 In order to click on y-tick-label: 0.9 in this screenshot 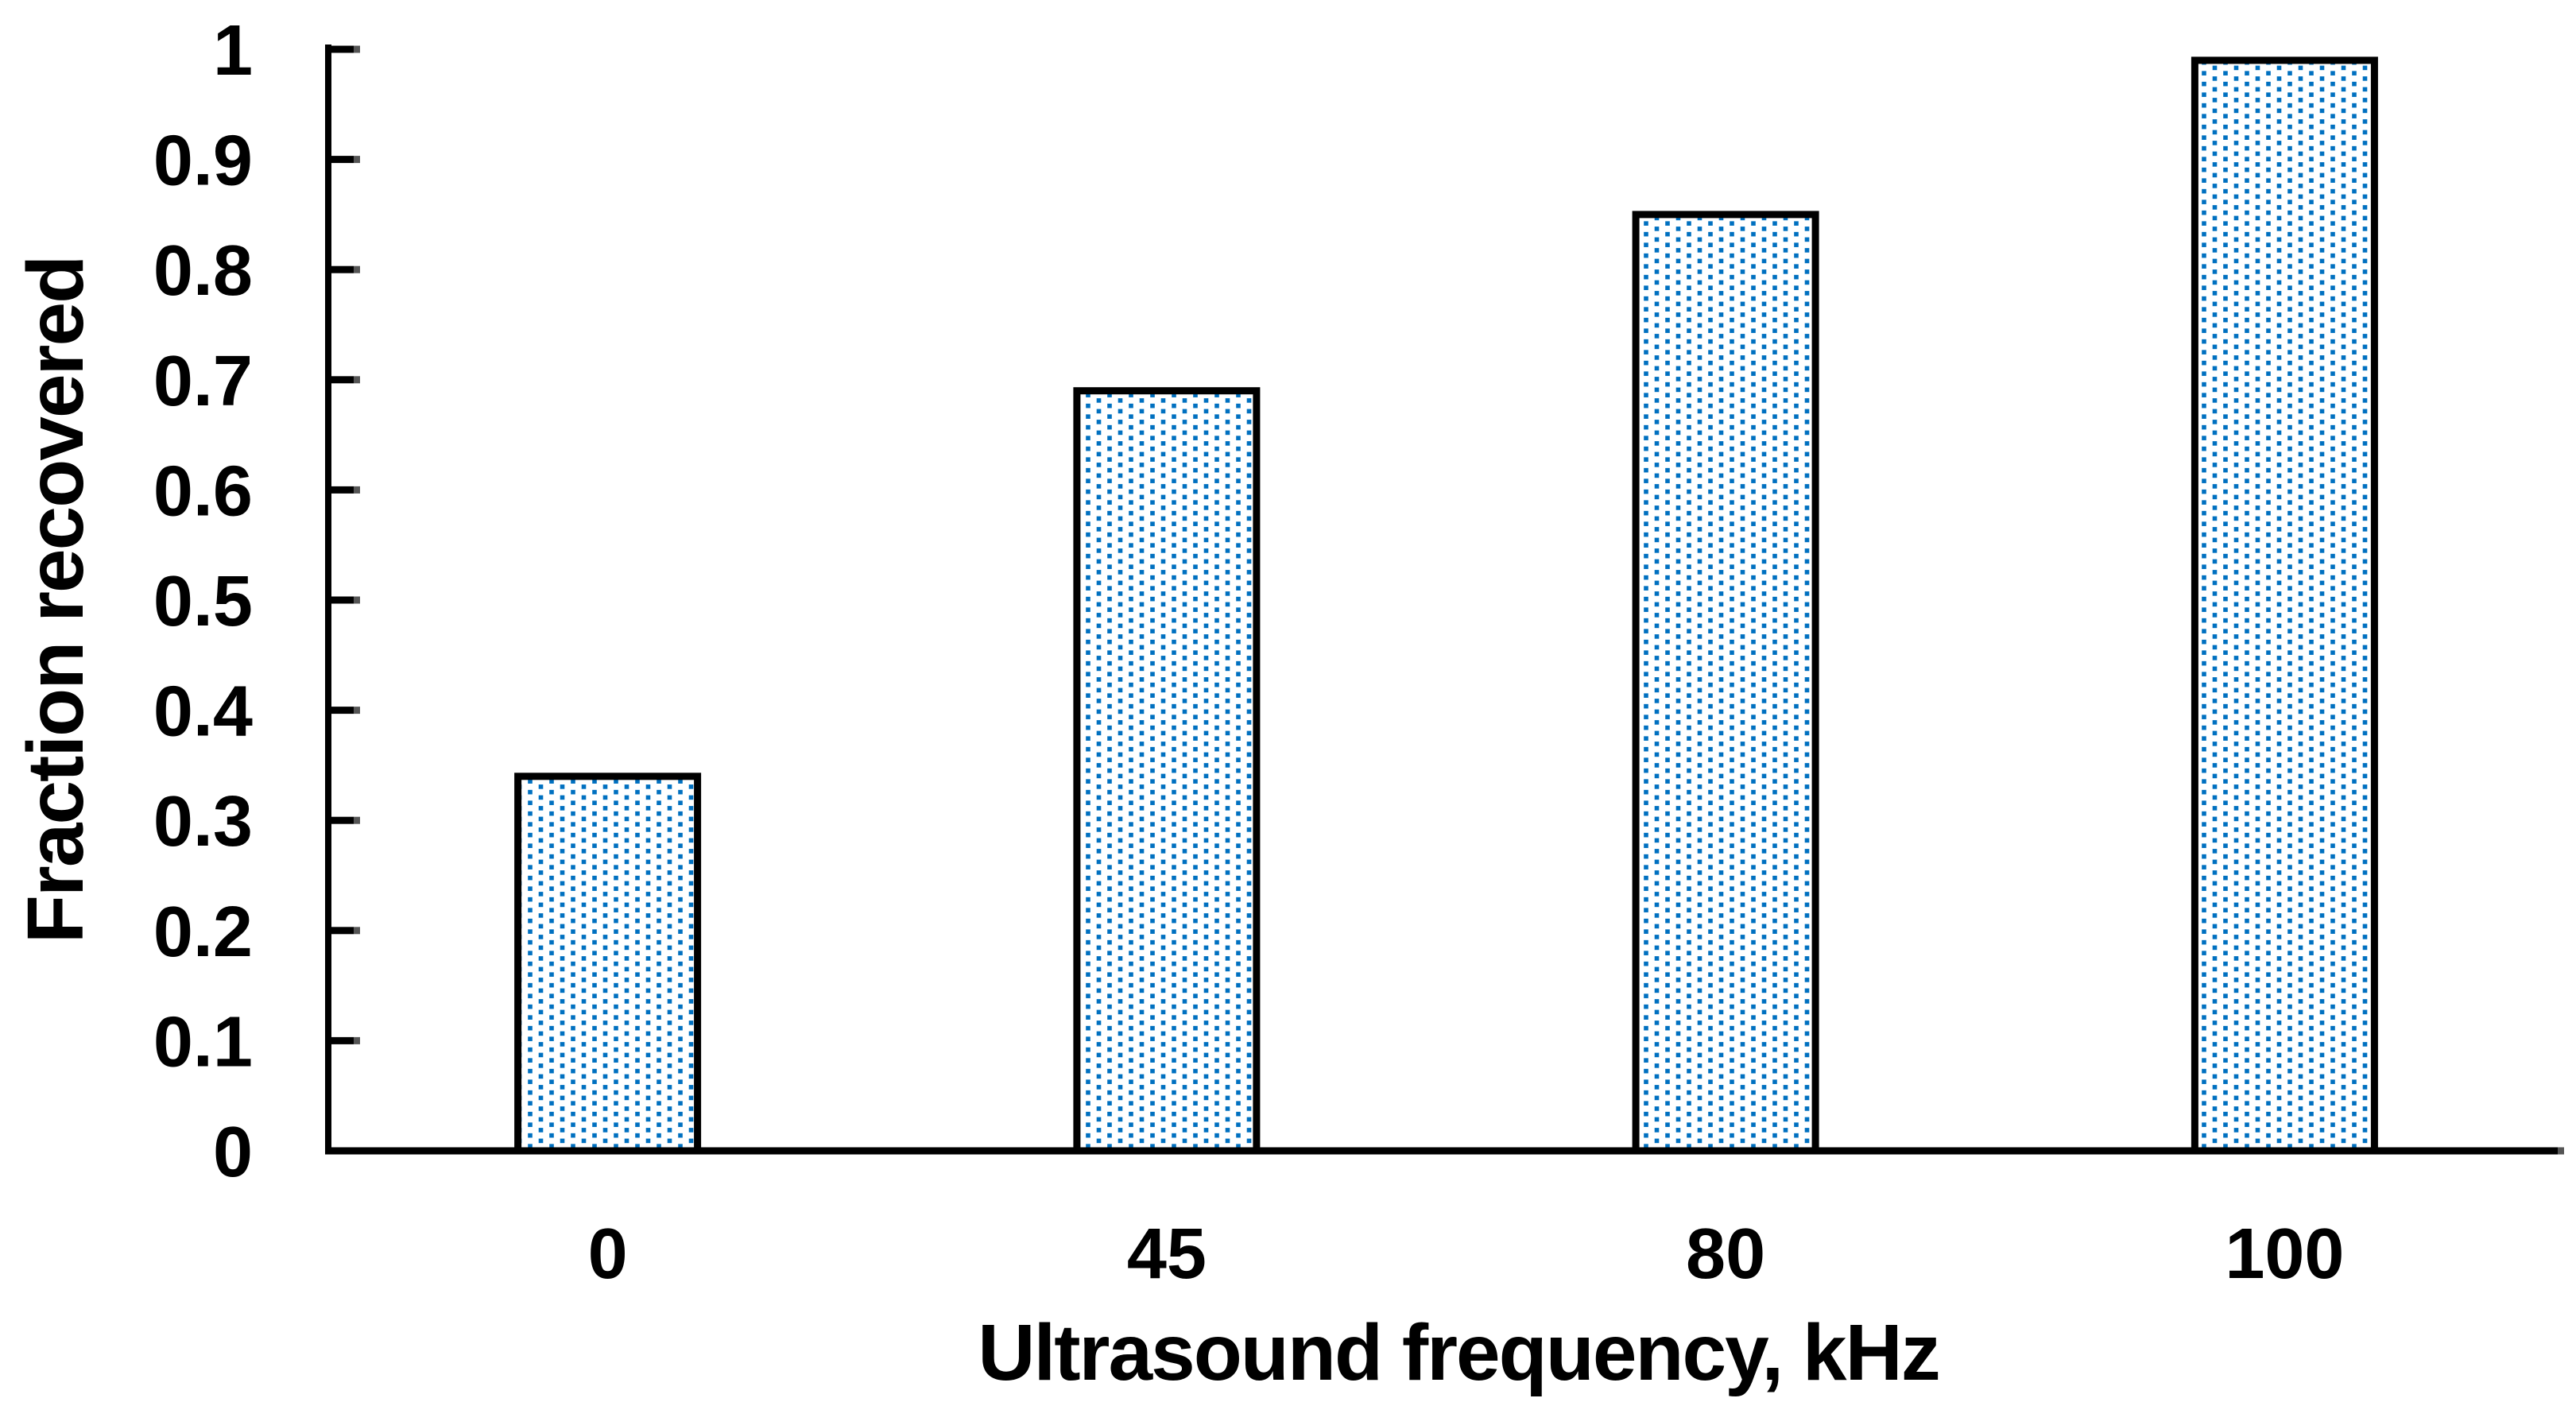, I will do `click(203, 161)`.